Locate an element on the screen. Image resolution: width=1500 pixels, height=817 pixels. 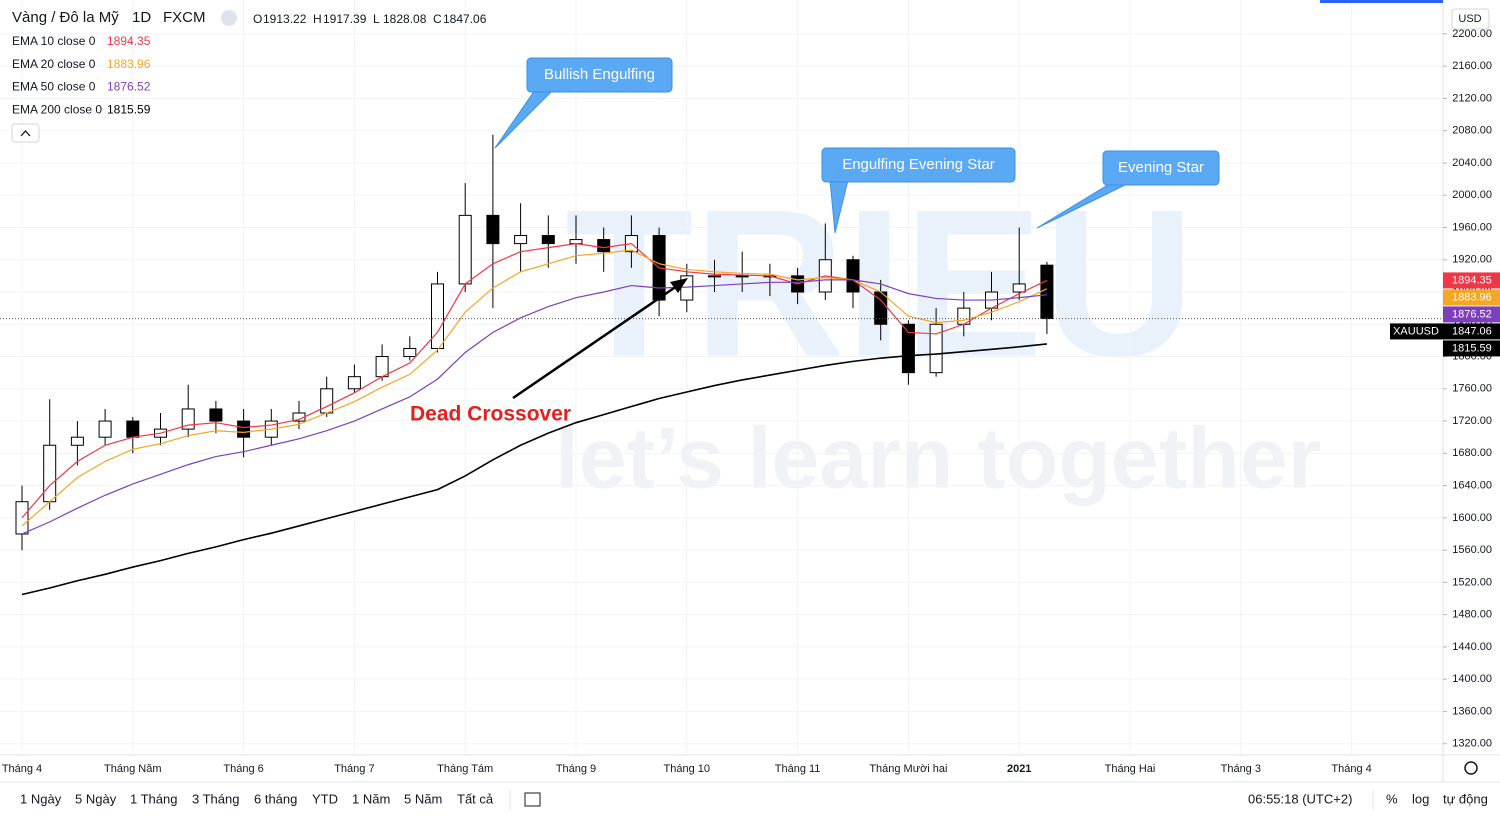
y-tick-label: 1960.00 is located at coordinates (1472, 227).